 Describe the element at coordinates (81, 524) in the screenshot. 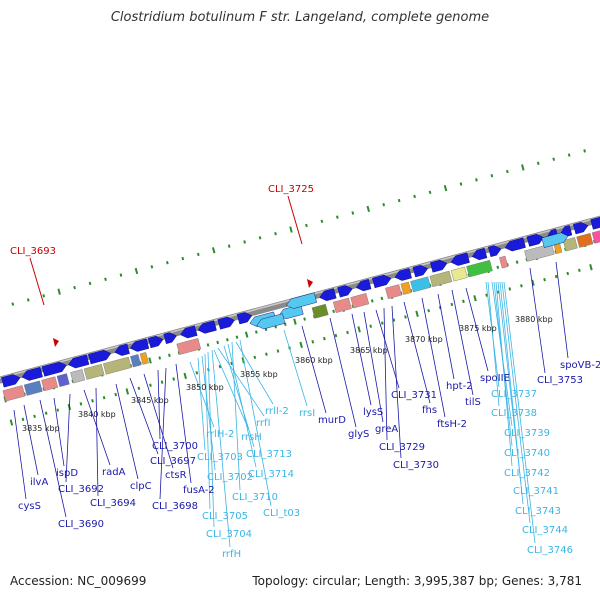

I see `gene-label: CLI_3690` at that location.